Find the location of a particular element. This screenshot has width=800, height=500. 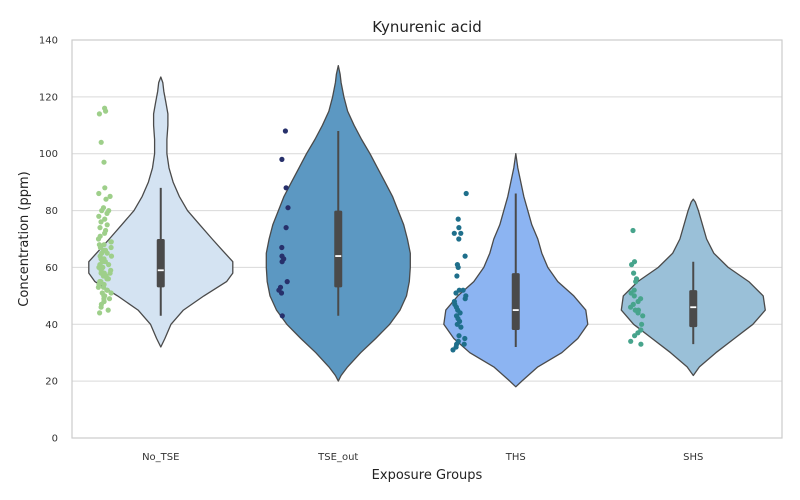

iqr-box-SHS is located at coordinates (693, 309).